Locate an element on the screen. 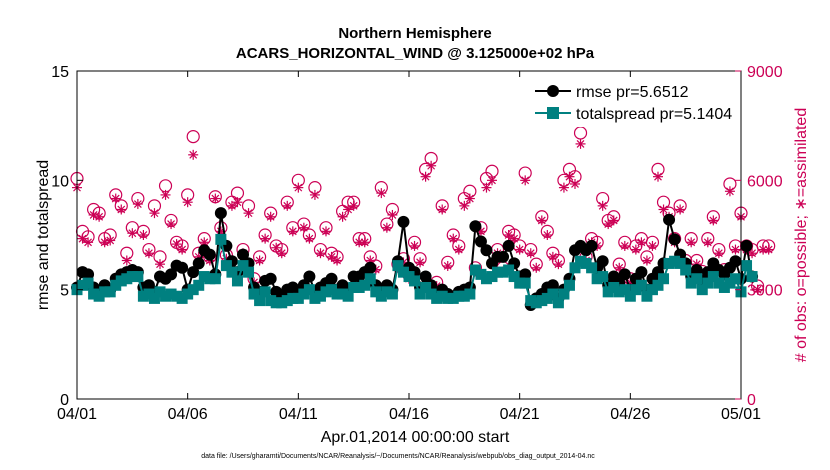 Image resolution: width=830 pixels, height=470 pixels. y-axis-label: rmse and totalspread is located at coordinates (43, 235).